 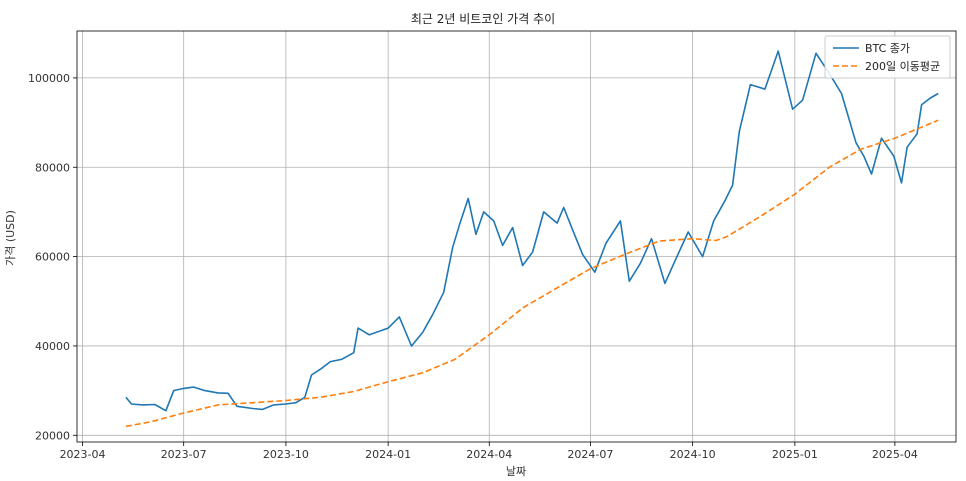 I want to click on legend: BTC 종가 200일 이동평균, so click(x=887, y=57).